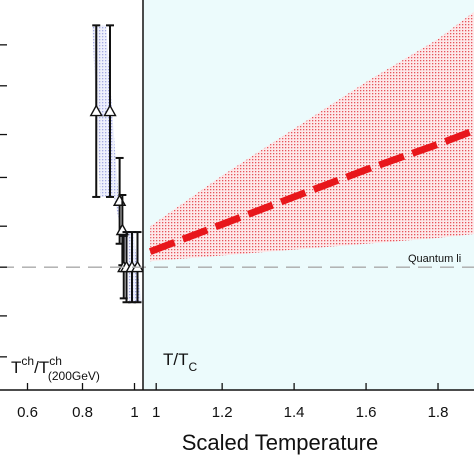 The width and height of the screenshot is (474, 474). I want to click on x-ticks: 0.6 0.8 1 1 1.2 1.4 1.6 1.8, so click(232, 402).